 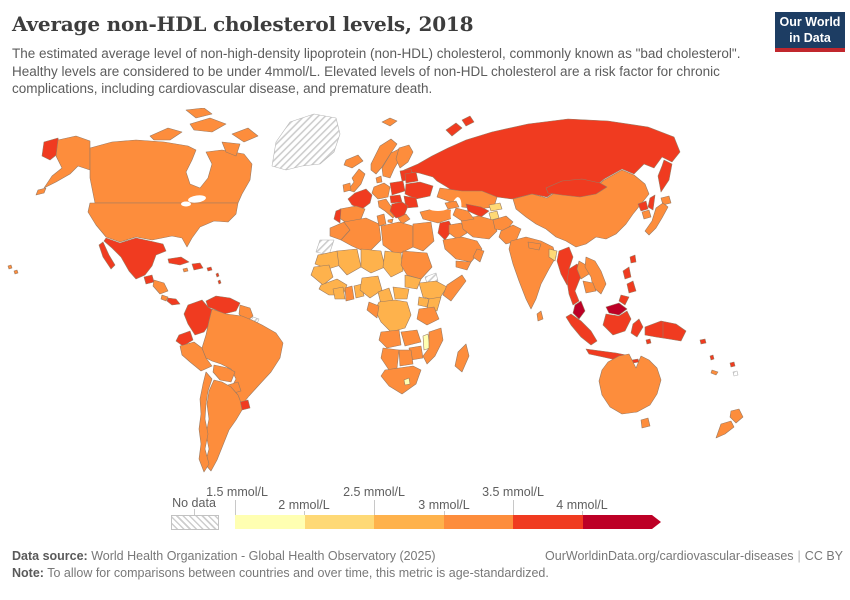 What do you see at coordinates (373, 261) in the screenshot?
I see `country-niger` at bounding box center [373, 261].